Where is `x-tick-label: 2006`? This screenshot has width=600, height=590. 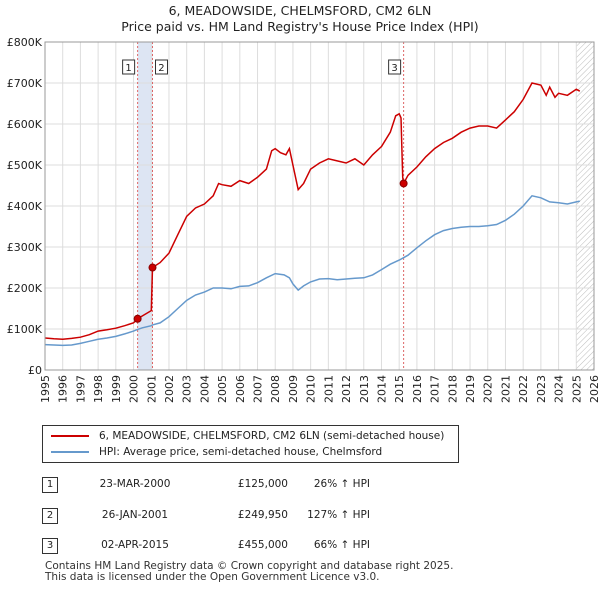 x-tick-label: 2006 is located at coordinates (240, 389).